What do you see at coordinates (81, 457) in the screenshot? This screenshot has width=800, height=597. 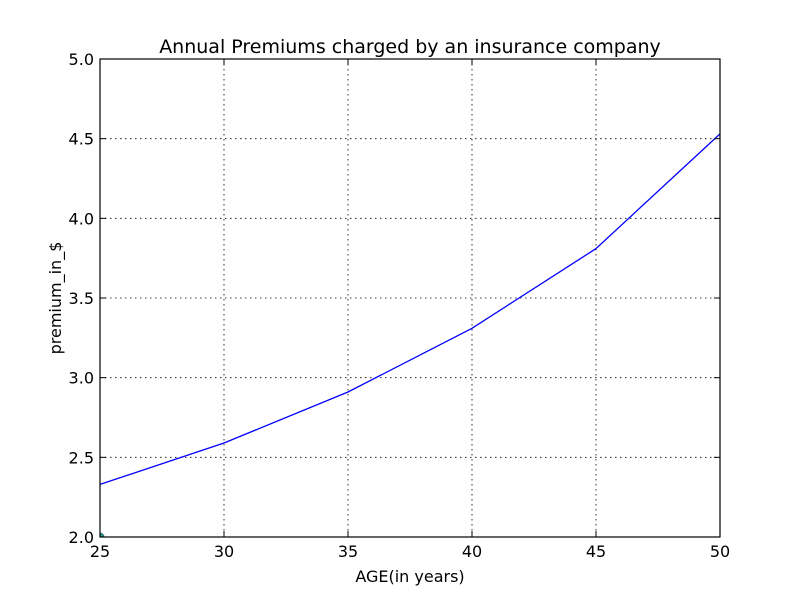 I see `y-tick-label: 2.5` at bounding box center [81, 457].